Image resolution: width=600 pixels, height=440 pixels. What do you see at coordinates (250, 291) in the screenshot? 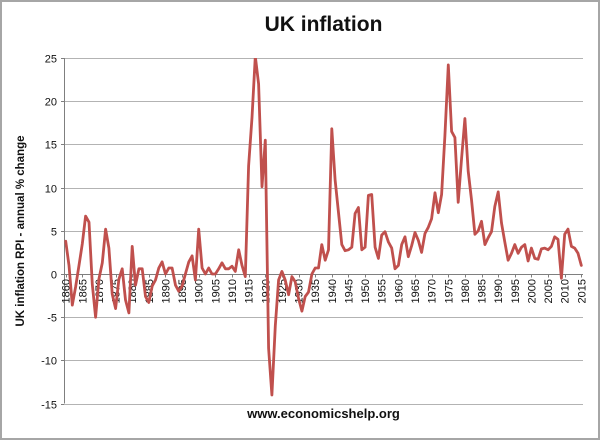
I see `x-tick-label: 1915` at bounding box center [250, 291].